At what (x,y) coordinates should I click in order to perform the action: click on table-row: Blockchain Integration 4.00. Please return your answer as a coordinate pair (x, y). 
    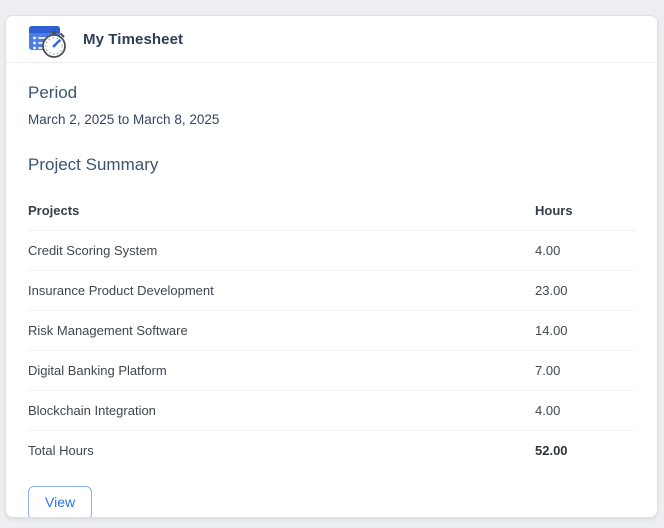
    Looking at the image, I should click on (331, 410).